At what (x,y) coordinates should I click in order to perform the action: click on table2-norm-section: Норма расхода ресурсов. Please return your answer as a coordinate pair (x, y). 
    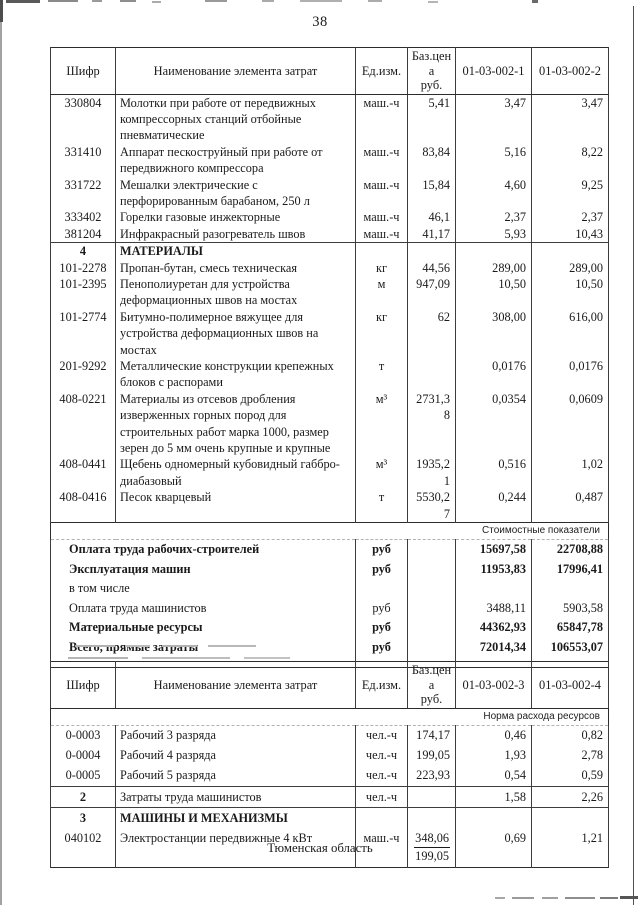
    Looking at the image, I should click on (329, 717).